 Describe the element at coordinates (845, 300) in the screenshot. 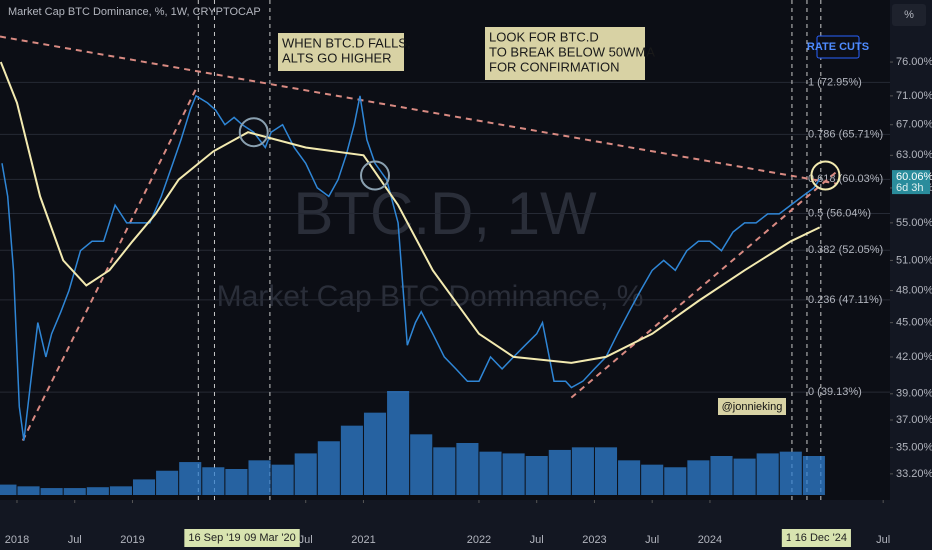

I see `fib-label: 0.236 (47.11%)` at that location.